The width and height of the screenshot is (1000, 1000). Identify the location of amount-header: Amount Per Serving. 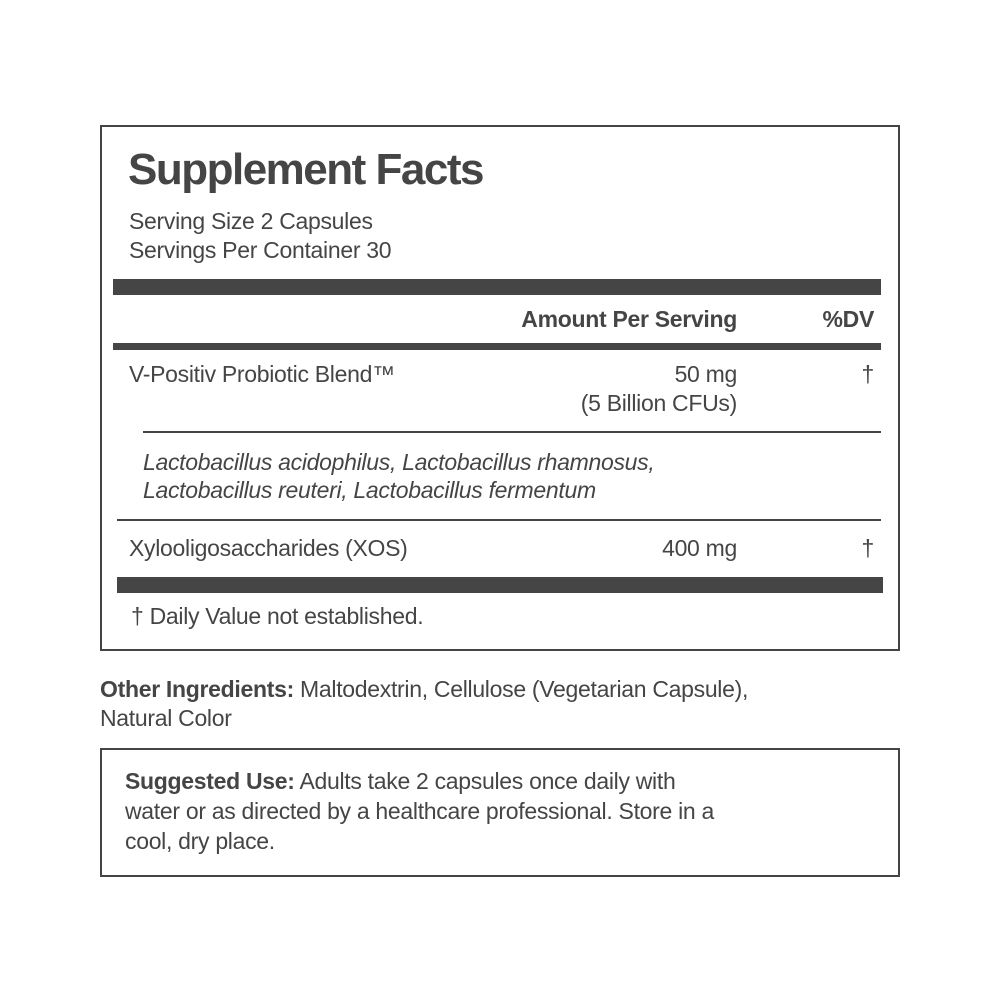
(629, 319).